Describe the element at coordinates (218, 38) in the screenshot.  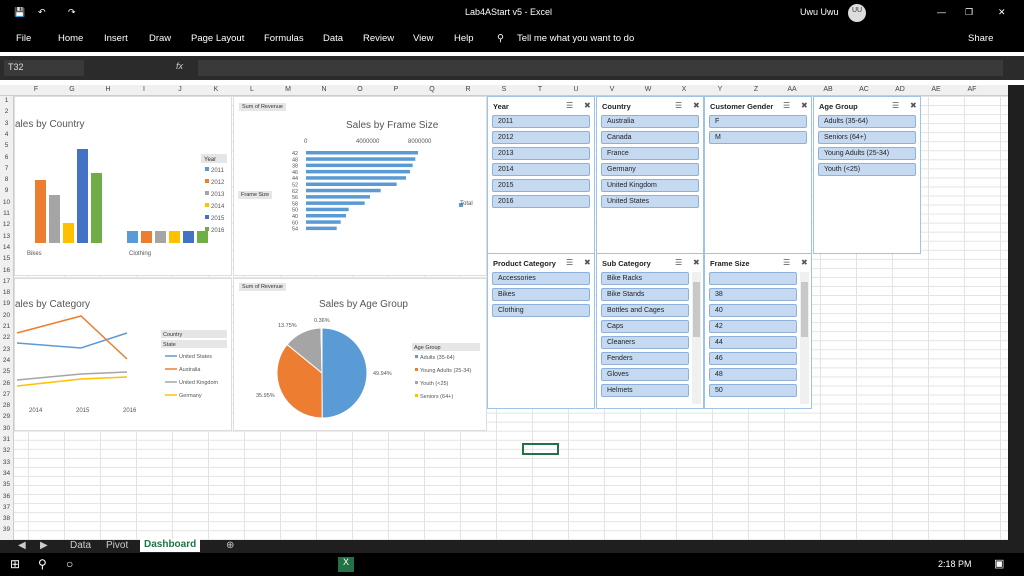
I see `tab-page-layout: Page Layout` at that location.